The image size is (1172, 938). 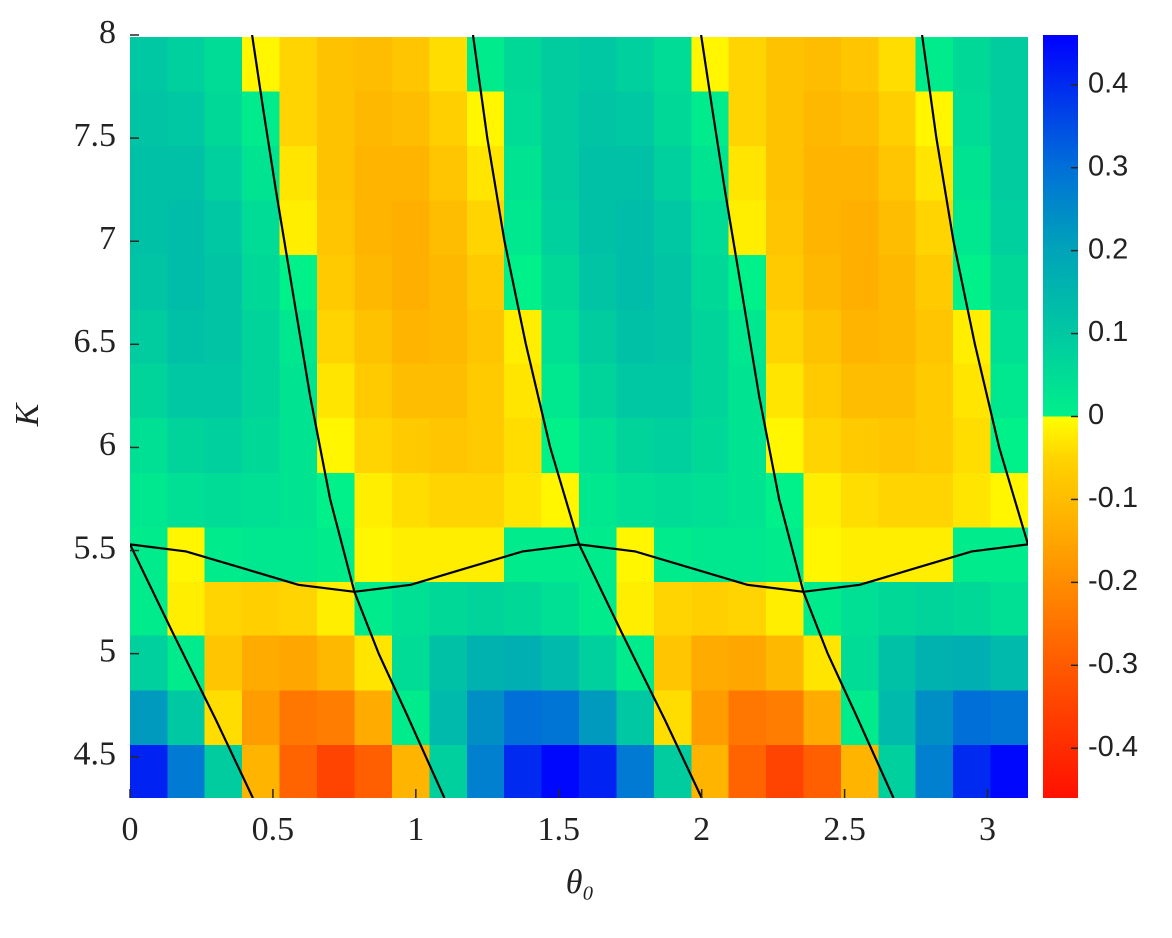 What do you see at coordinates (1113, 747) in the screenshot?
I see `colorbar-tick-label: -0.4` at bounding box center [1113, 747].